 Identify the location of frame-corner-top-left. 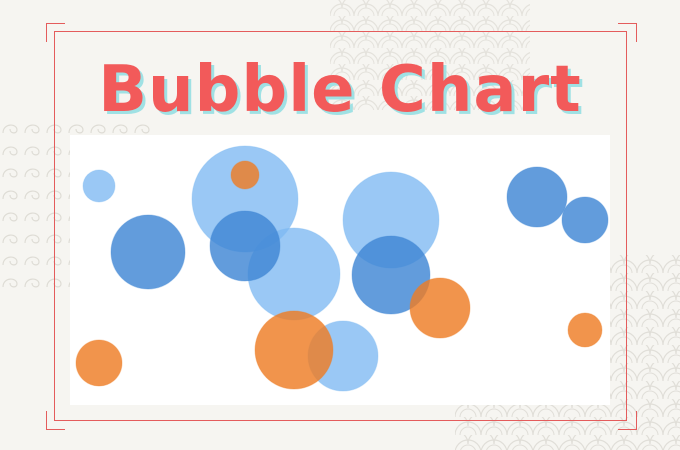
(55, 32).